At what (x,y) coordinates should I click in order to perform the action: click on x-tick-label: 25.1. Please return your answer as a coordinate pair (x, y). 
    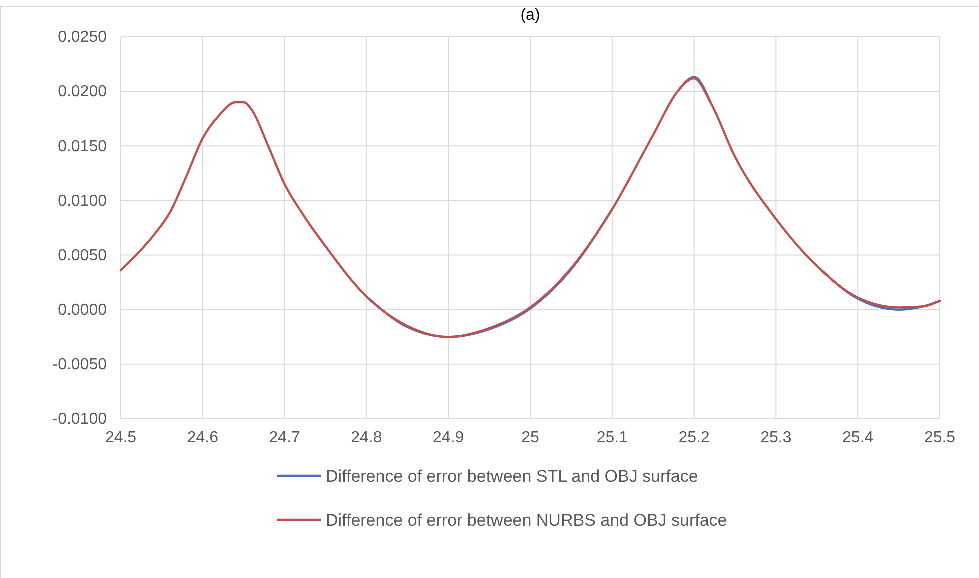
    Looking at the image, I should click on (612, 437).